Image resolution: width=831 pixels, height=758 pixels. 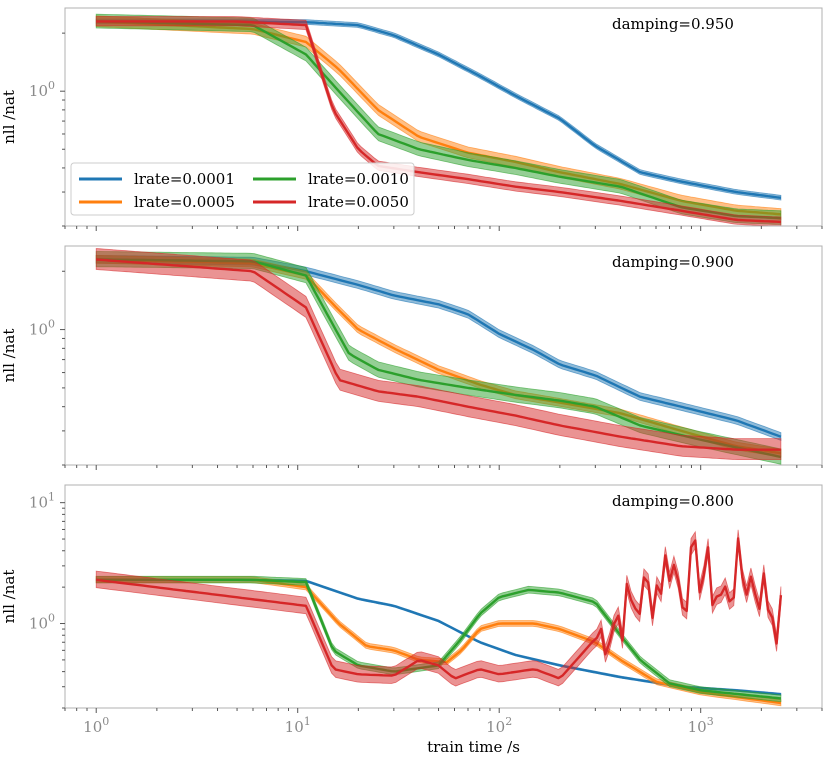 What do you see at coordinates (358, 179) in the screenshot?
I see `legend-label-lr0010: lrate=0.0010` at bounding box center [358, 179].